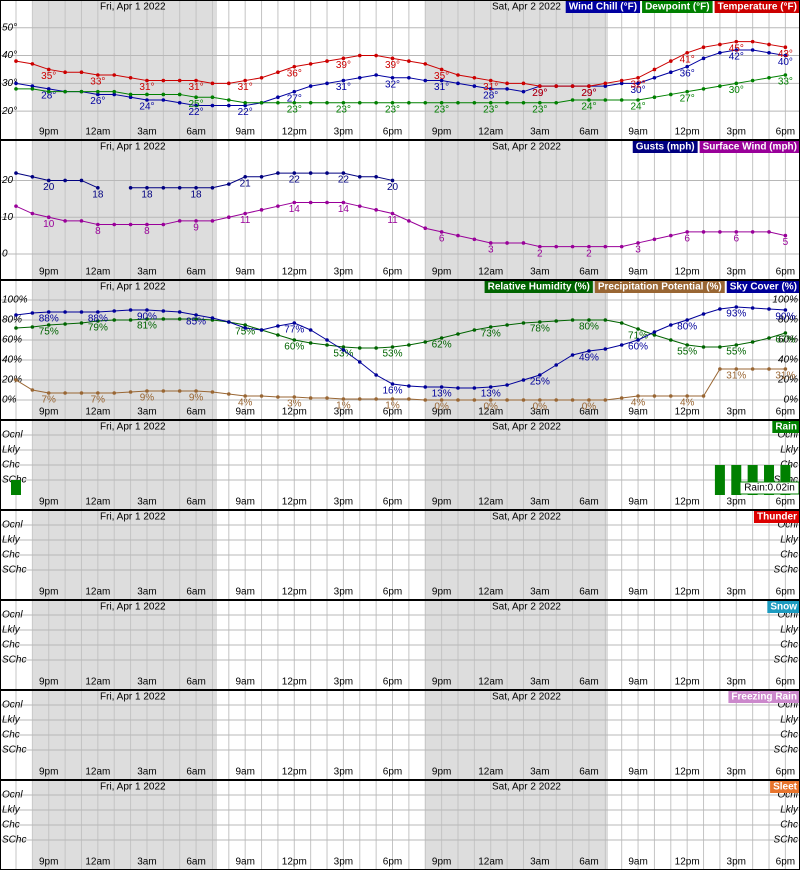 The width and height of the screenshot is (800, 870). I want to click on y-tick-label: Ocnl, so click(12, 705).